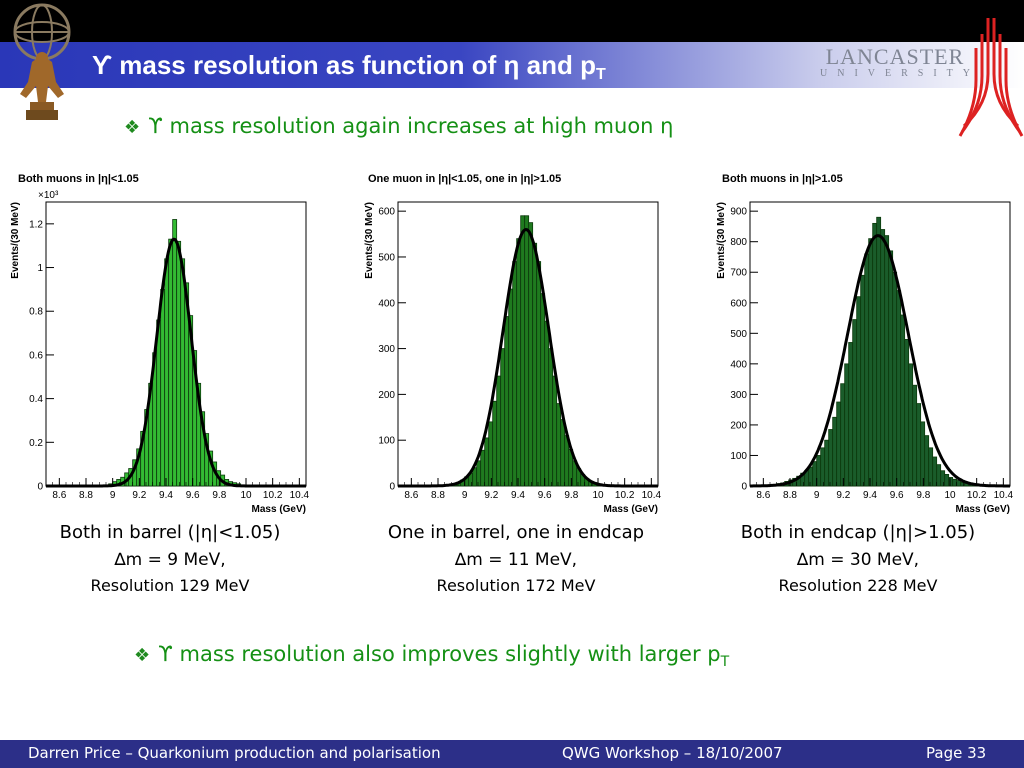  Describe the element at coordinates (42, 61) in the screenshot. I see `atlas-logo` at that location.